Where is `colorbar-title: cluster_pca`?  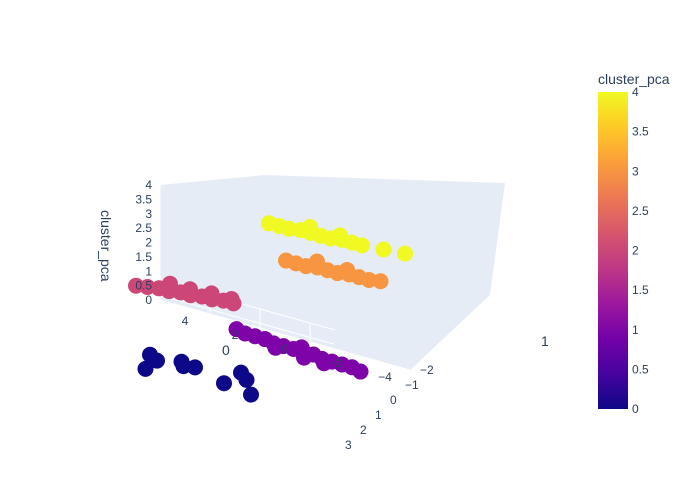
colorbar-title: cluster_pca is located at coordinates (634, 79).